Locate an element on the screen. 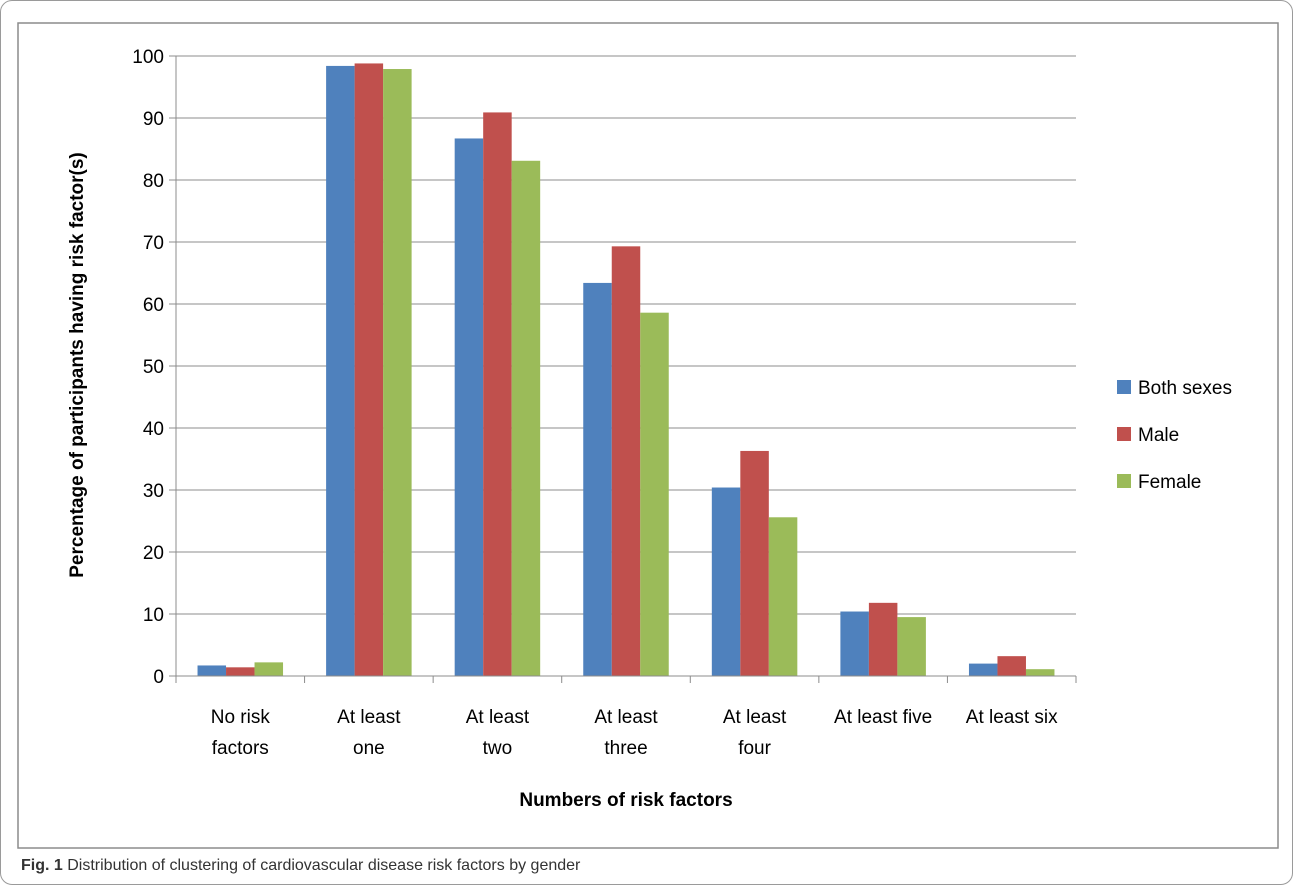 Image resolution: width=1295 pixels, height=887 pixels. x-tick-label: At least six is located at coordinates (1012, 717).